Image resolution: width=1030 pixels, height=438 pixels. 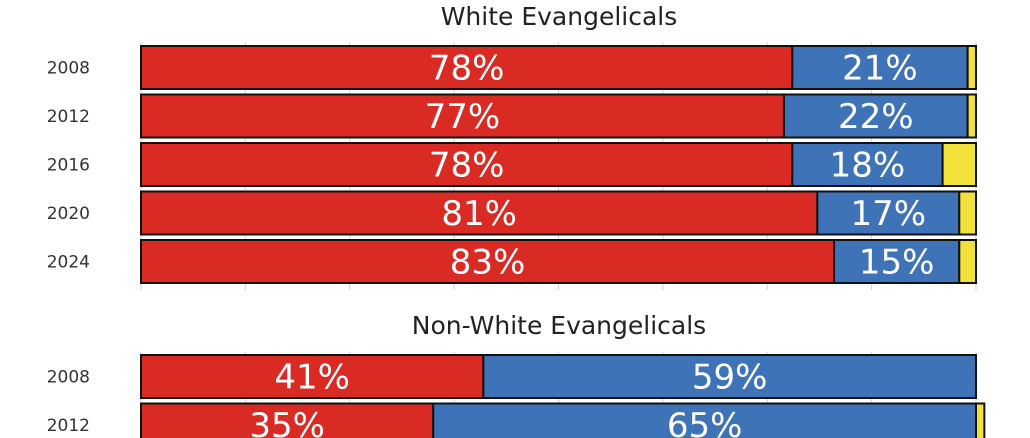 What do you see at coordinates (312, 378) in the screenshot?
I see `data-label: 41%` at bounding box center [312, 378].